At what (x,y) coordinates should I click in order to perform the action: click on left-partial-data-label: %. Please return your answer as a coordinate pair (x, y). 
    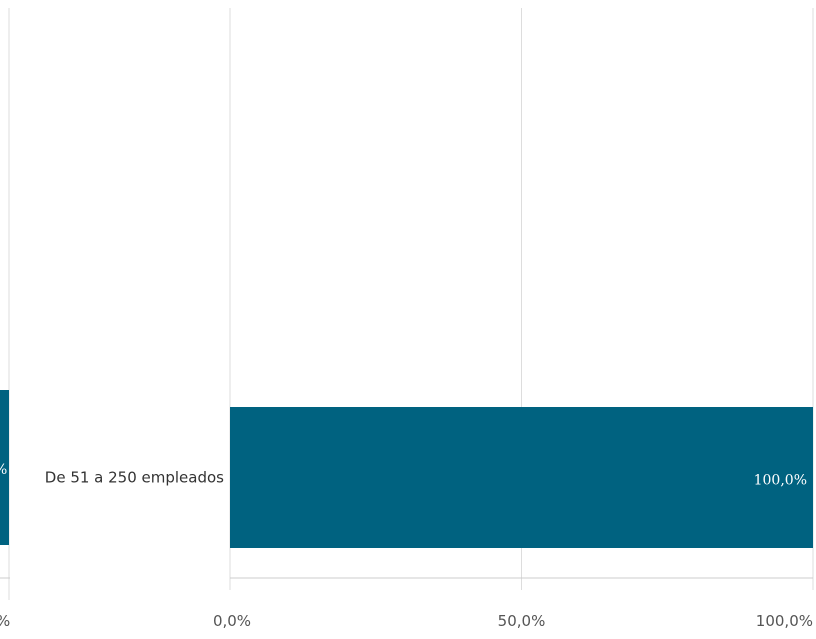
    Looking at the image, I should click on (3, 470).